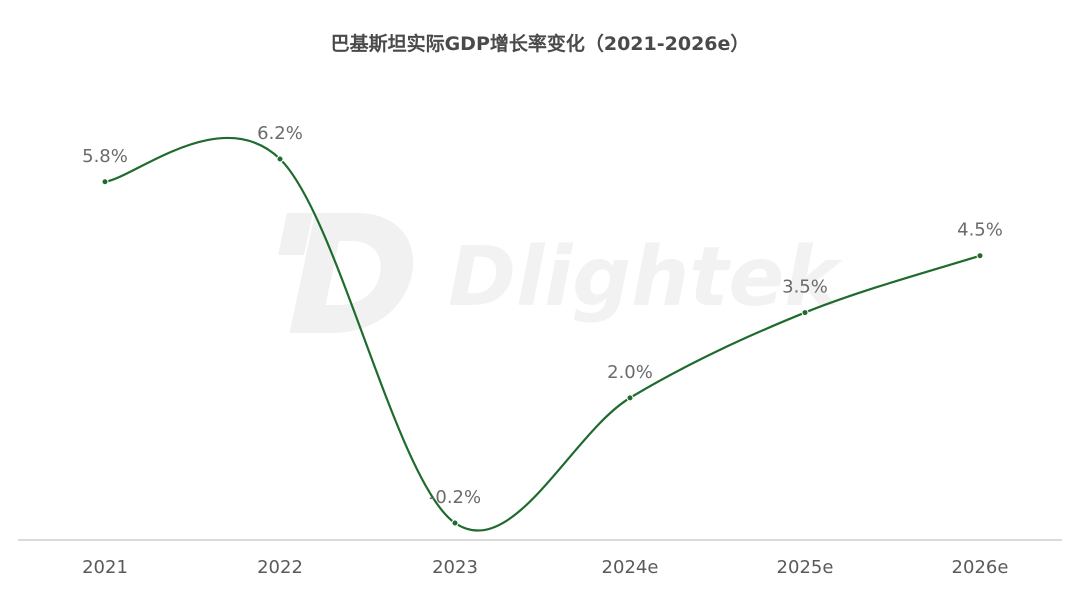 The image size is (1080, 597). I want to click on x-tick-label-2021: 2021, so click(105, 567).